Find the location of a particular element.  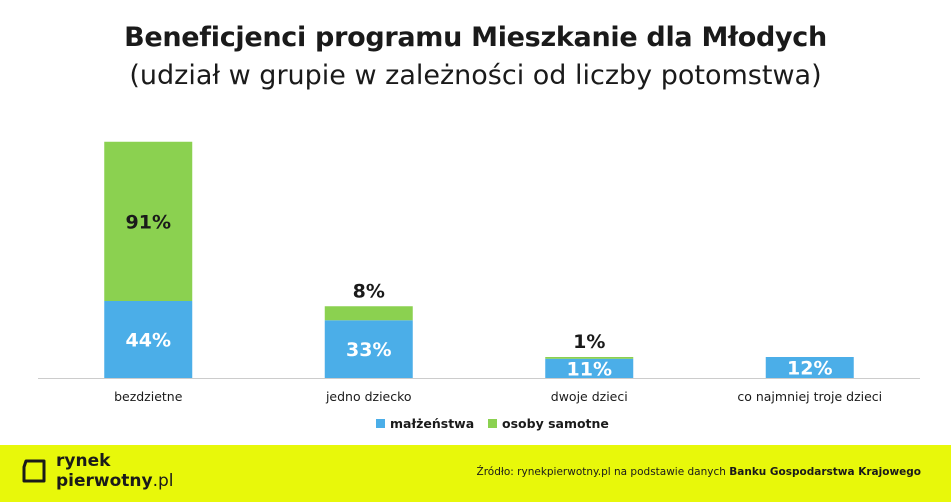

data-label-married-2: 11% is located at coordinates (589, 369).